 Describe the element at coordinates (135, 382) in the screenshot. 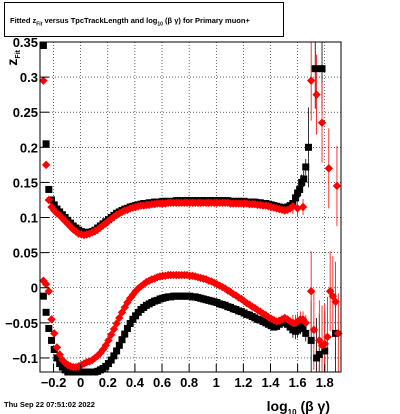

I see `x-tick-label: 0.4` at that location.